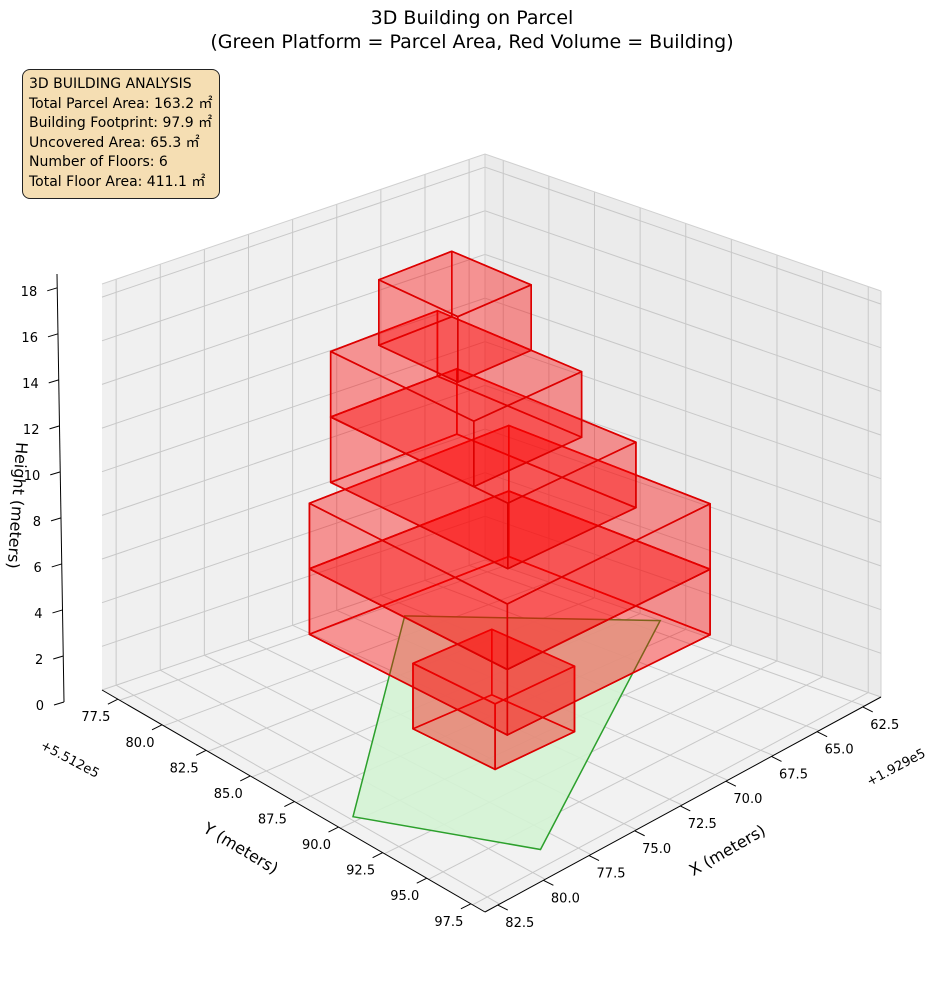 The height and width of the screenshot is (992, 944). What do you see at coordinates (18, 505) in the screenshot?
I see `z-axis-title: Height (meters)` at bounding box center [18, 505].